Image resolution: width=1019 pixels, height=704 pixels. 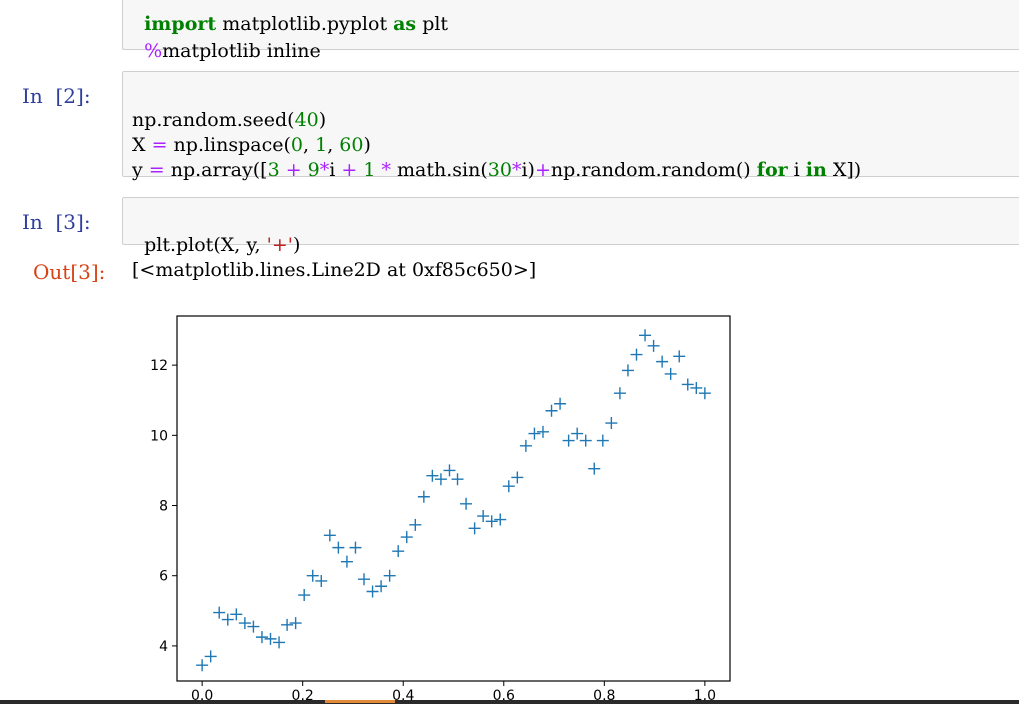 What do you see at coordinates (69, 272) in the screenshot?
I see `cell3-out-prompt: Out[3]:` at bounding box center [69, 272].